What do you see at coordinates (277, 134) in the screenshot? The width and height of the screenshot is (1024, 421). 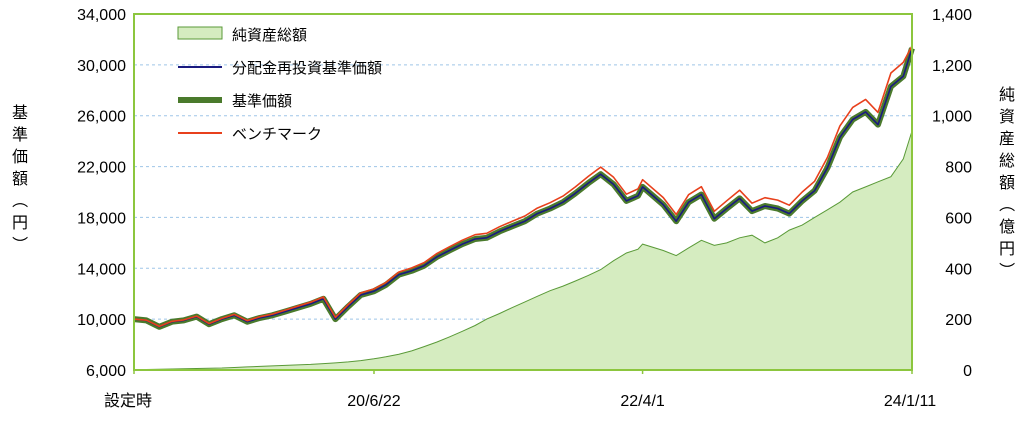 I see `legend-label: ベンチマーク` at bounding box center [277, 134].